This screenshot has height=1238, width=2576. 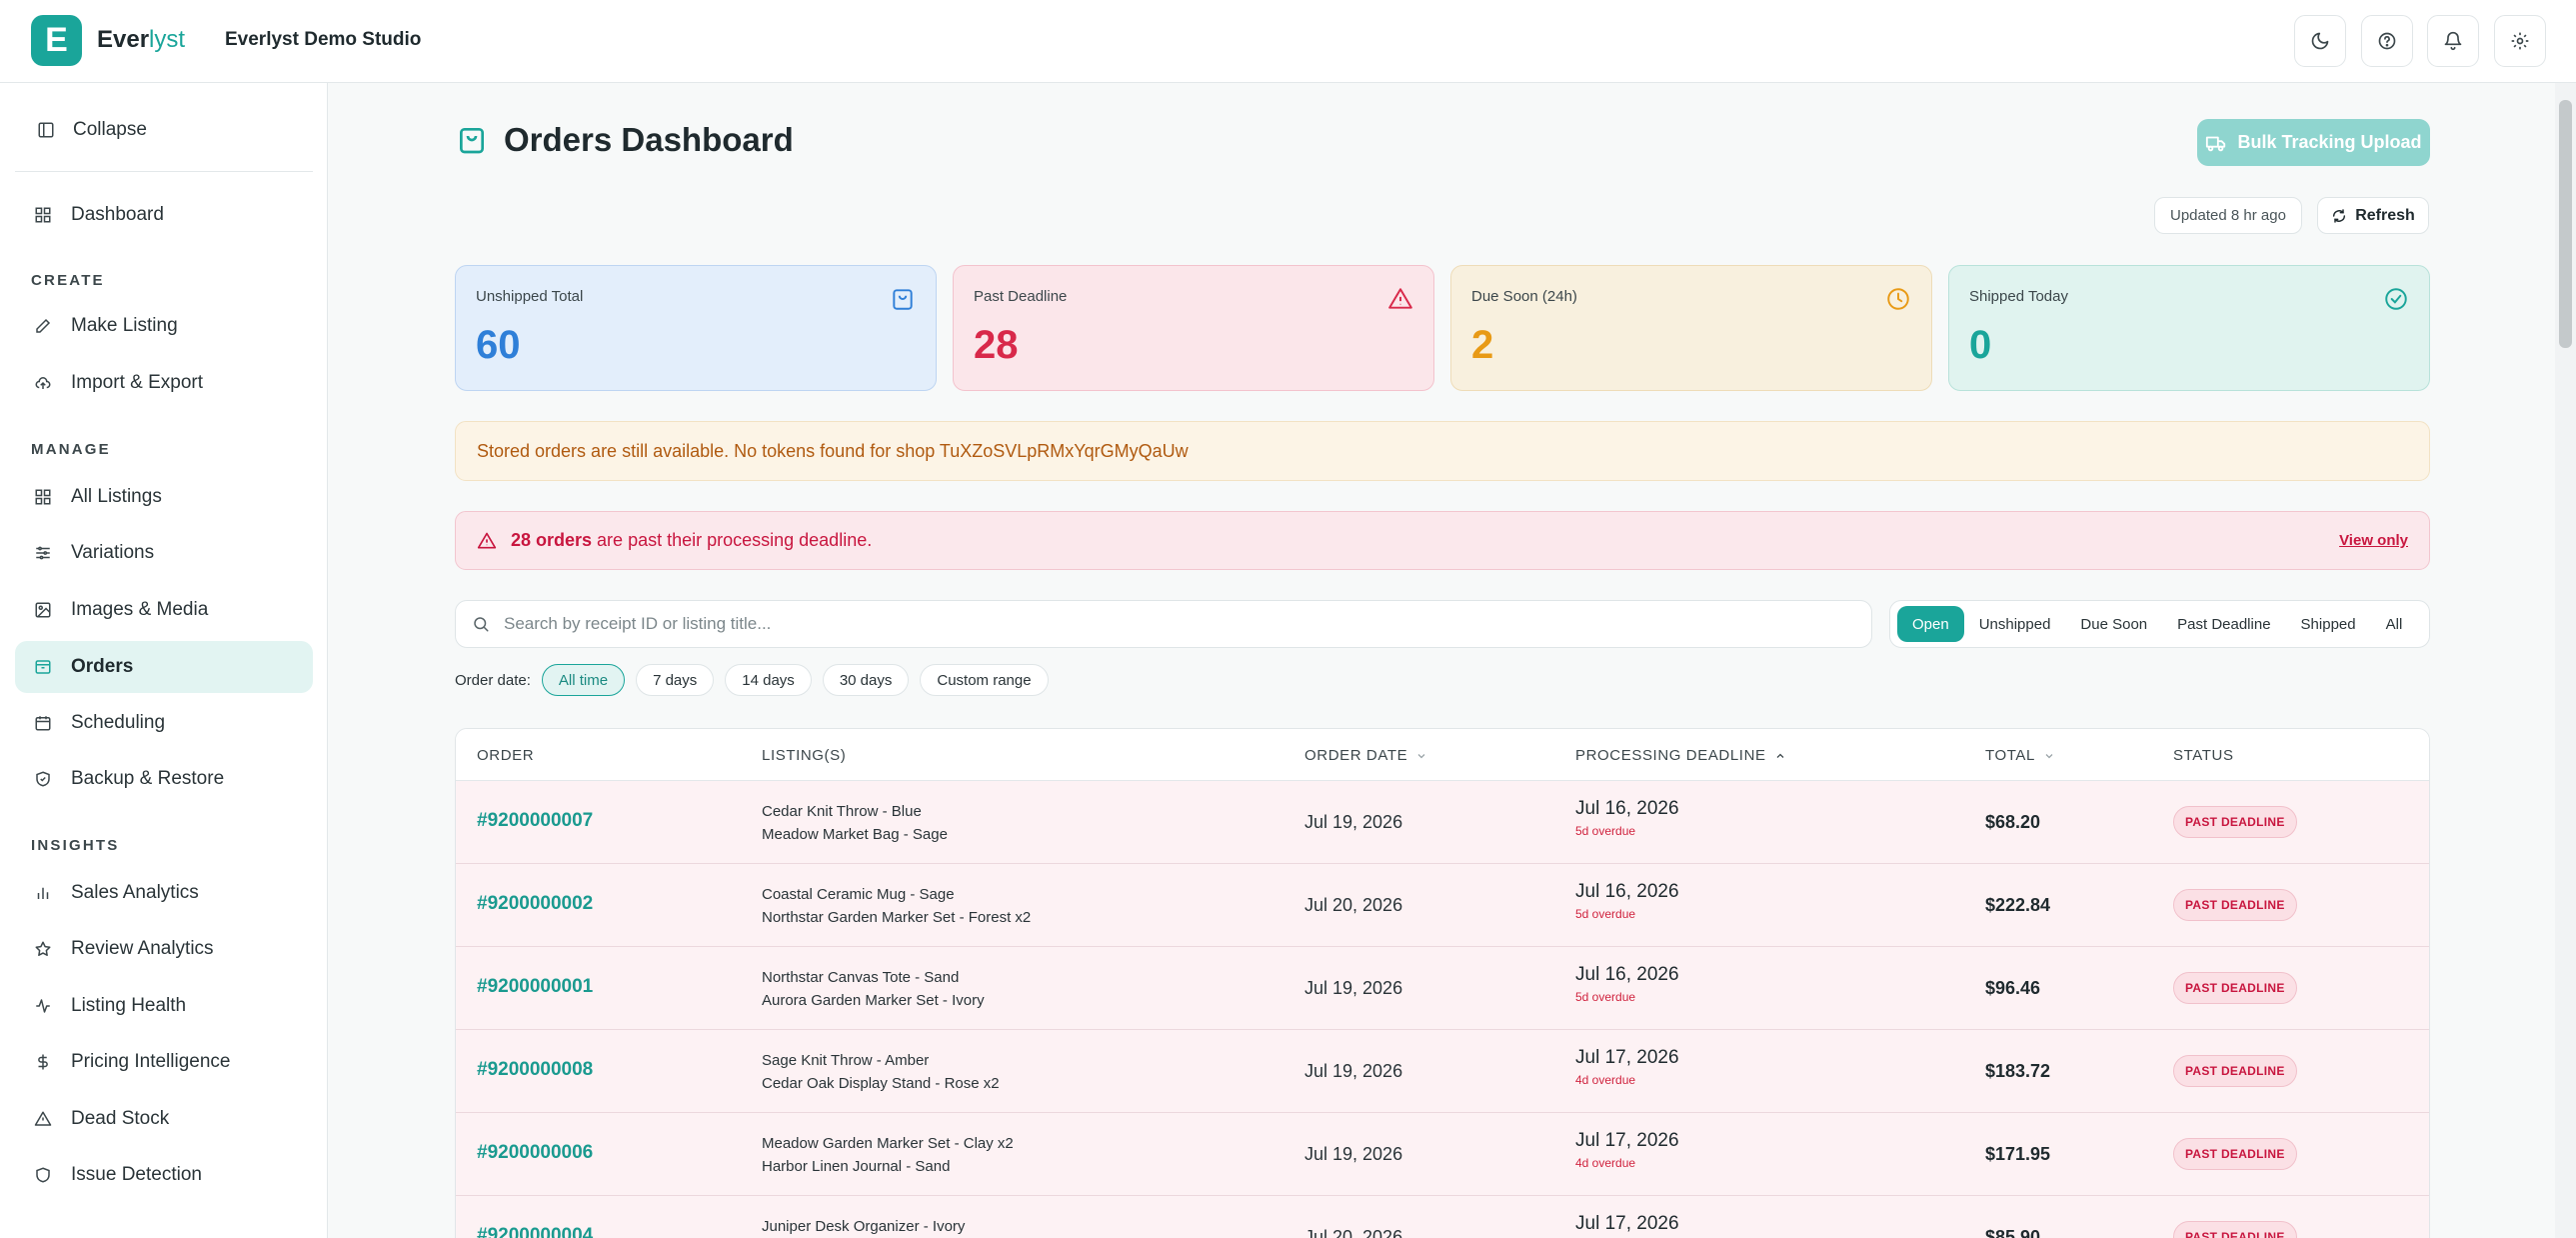 I want to click on sidebar-item-issue-detection: Issue Detection, so click(x=164, y=1175).